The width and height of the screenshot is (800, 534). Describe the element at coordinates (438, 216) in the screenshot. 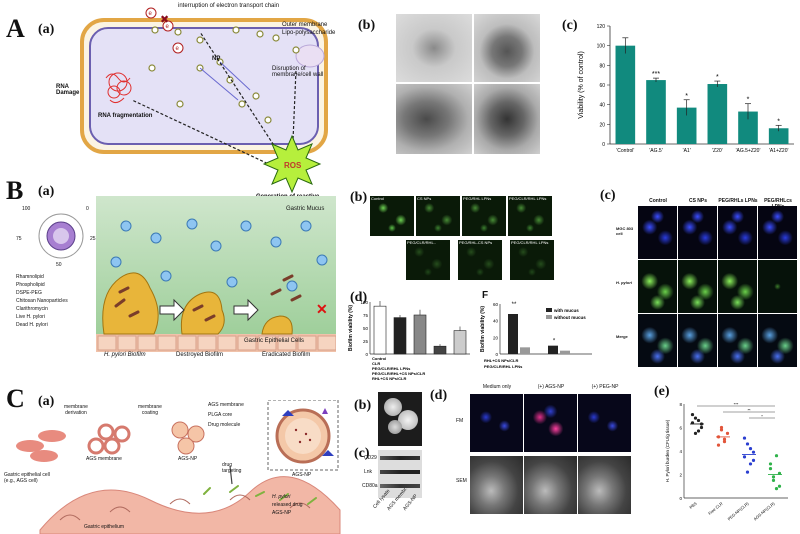

I see `biofilm-micrograph: CS NPs` at that location.